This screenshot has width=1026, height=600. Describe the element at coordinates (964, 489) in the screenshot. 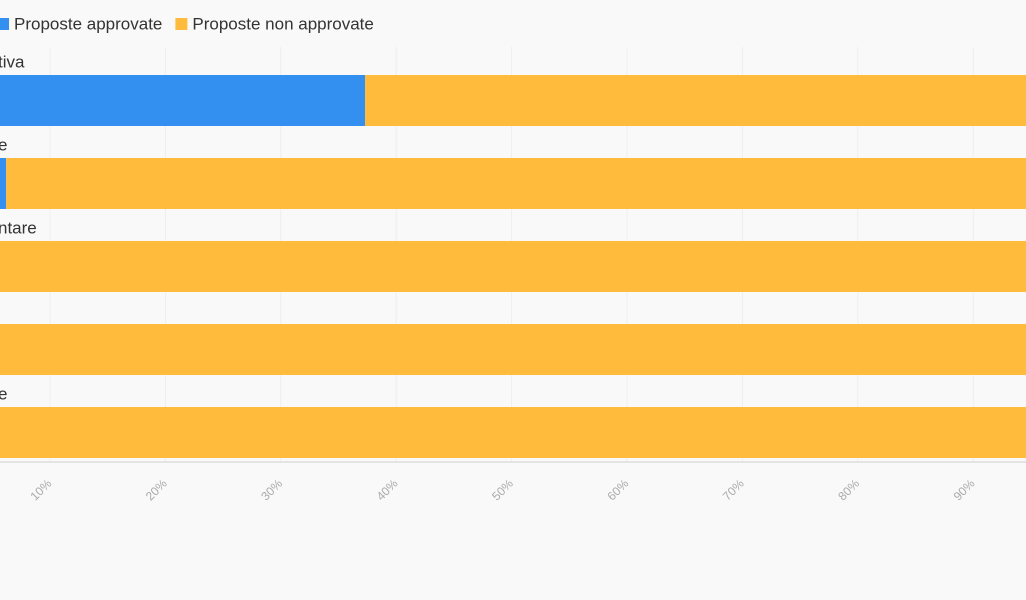

I see `x-tick-label: 90%` at that location.